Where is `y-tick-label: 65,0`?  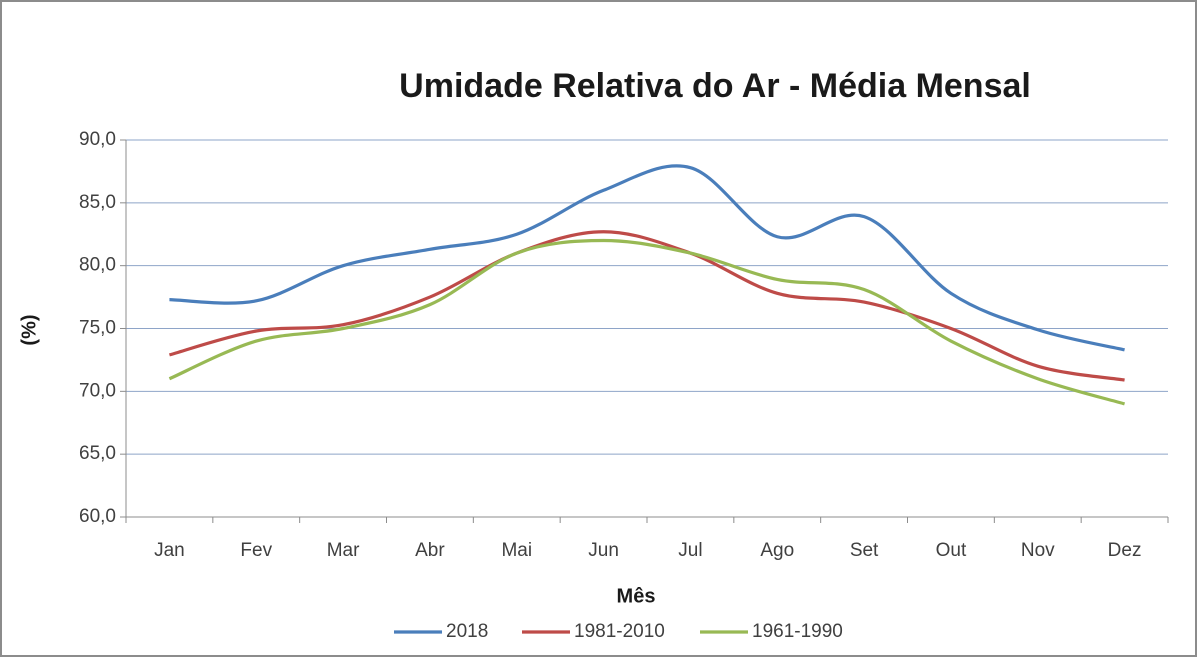
y-tick-label: 65,0 is located at coordinates (97, 453).